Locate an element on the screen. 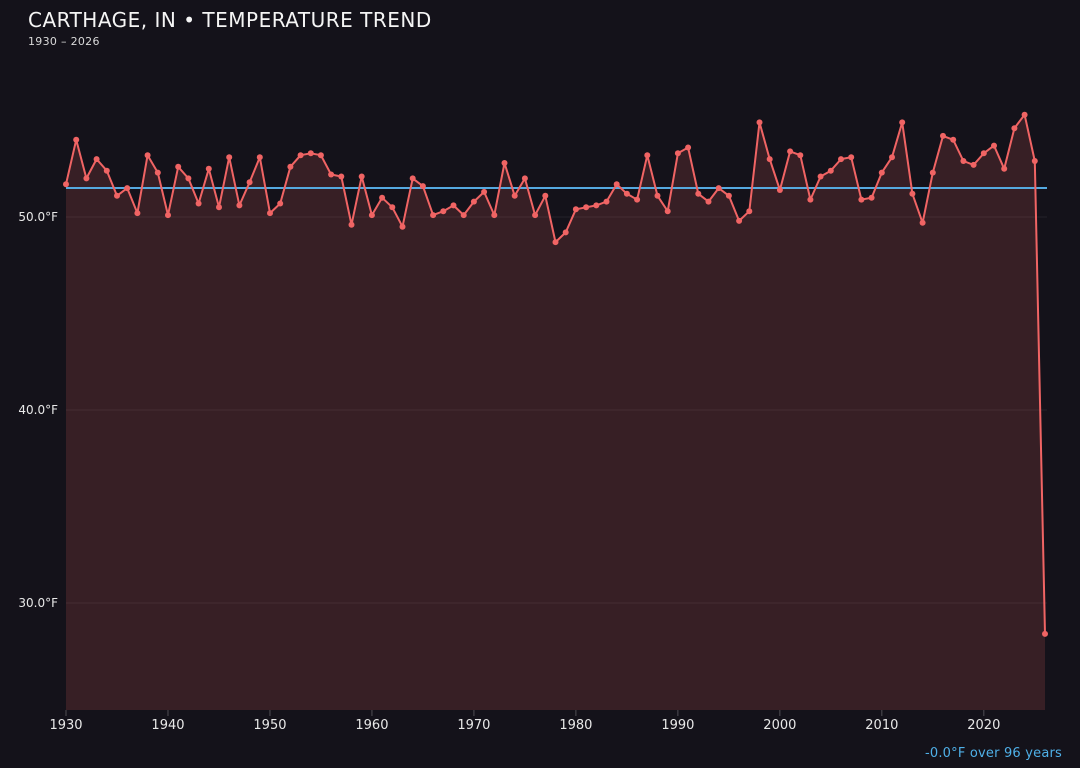  x-axis-tick-label: 1960 is located at coordinates (371, 725).